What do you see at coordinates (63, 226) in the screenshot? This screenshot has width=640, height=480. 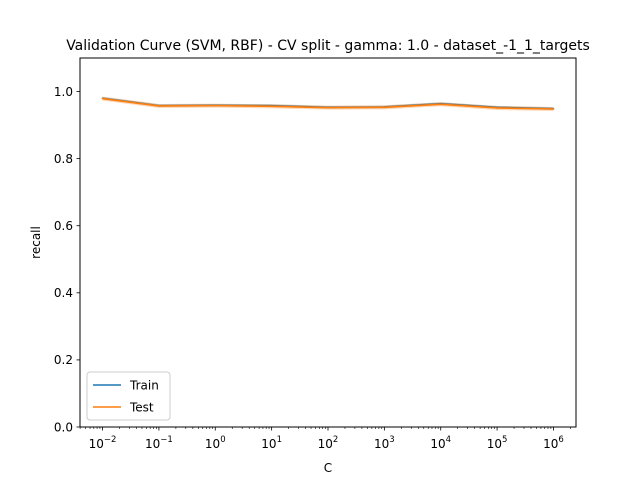 I see `y-tick-label: 0.6` at bounding box center [63, 226].